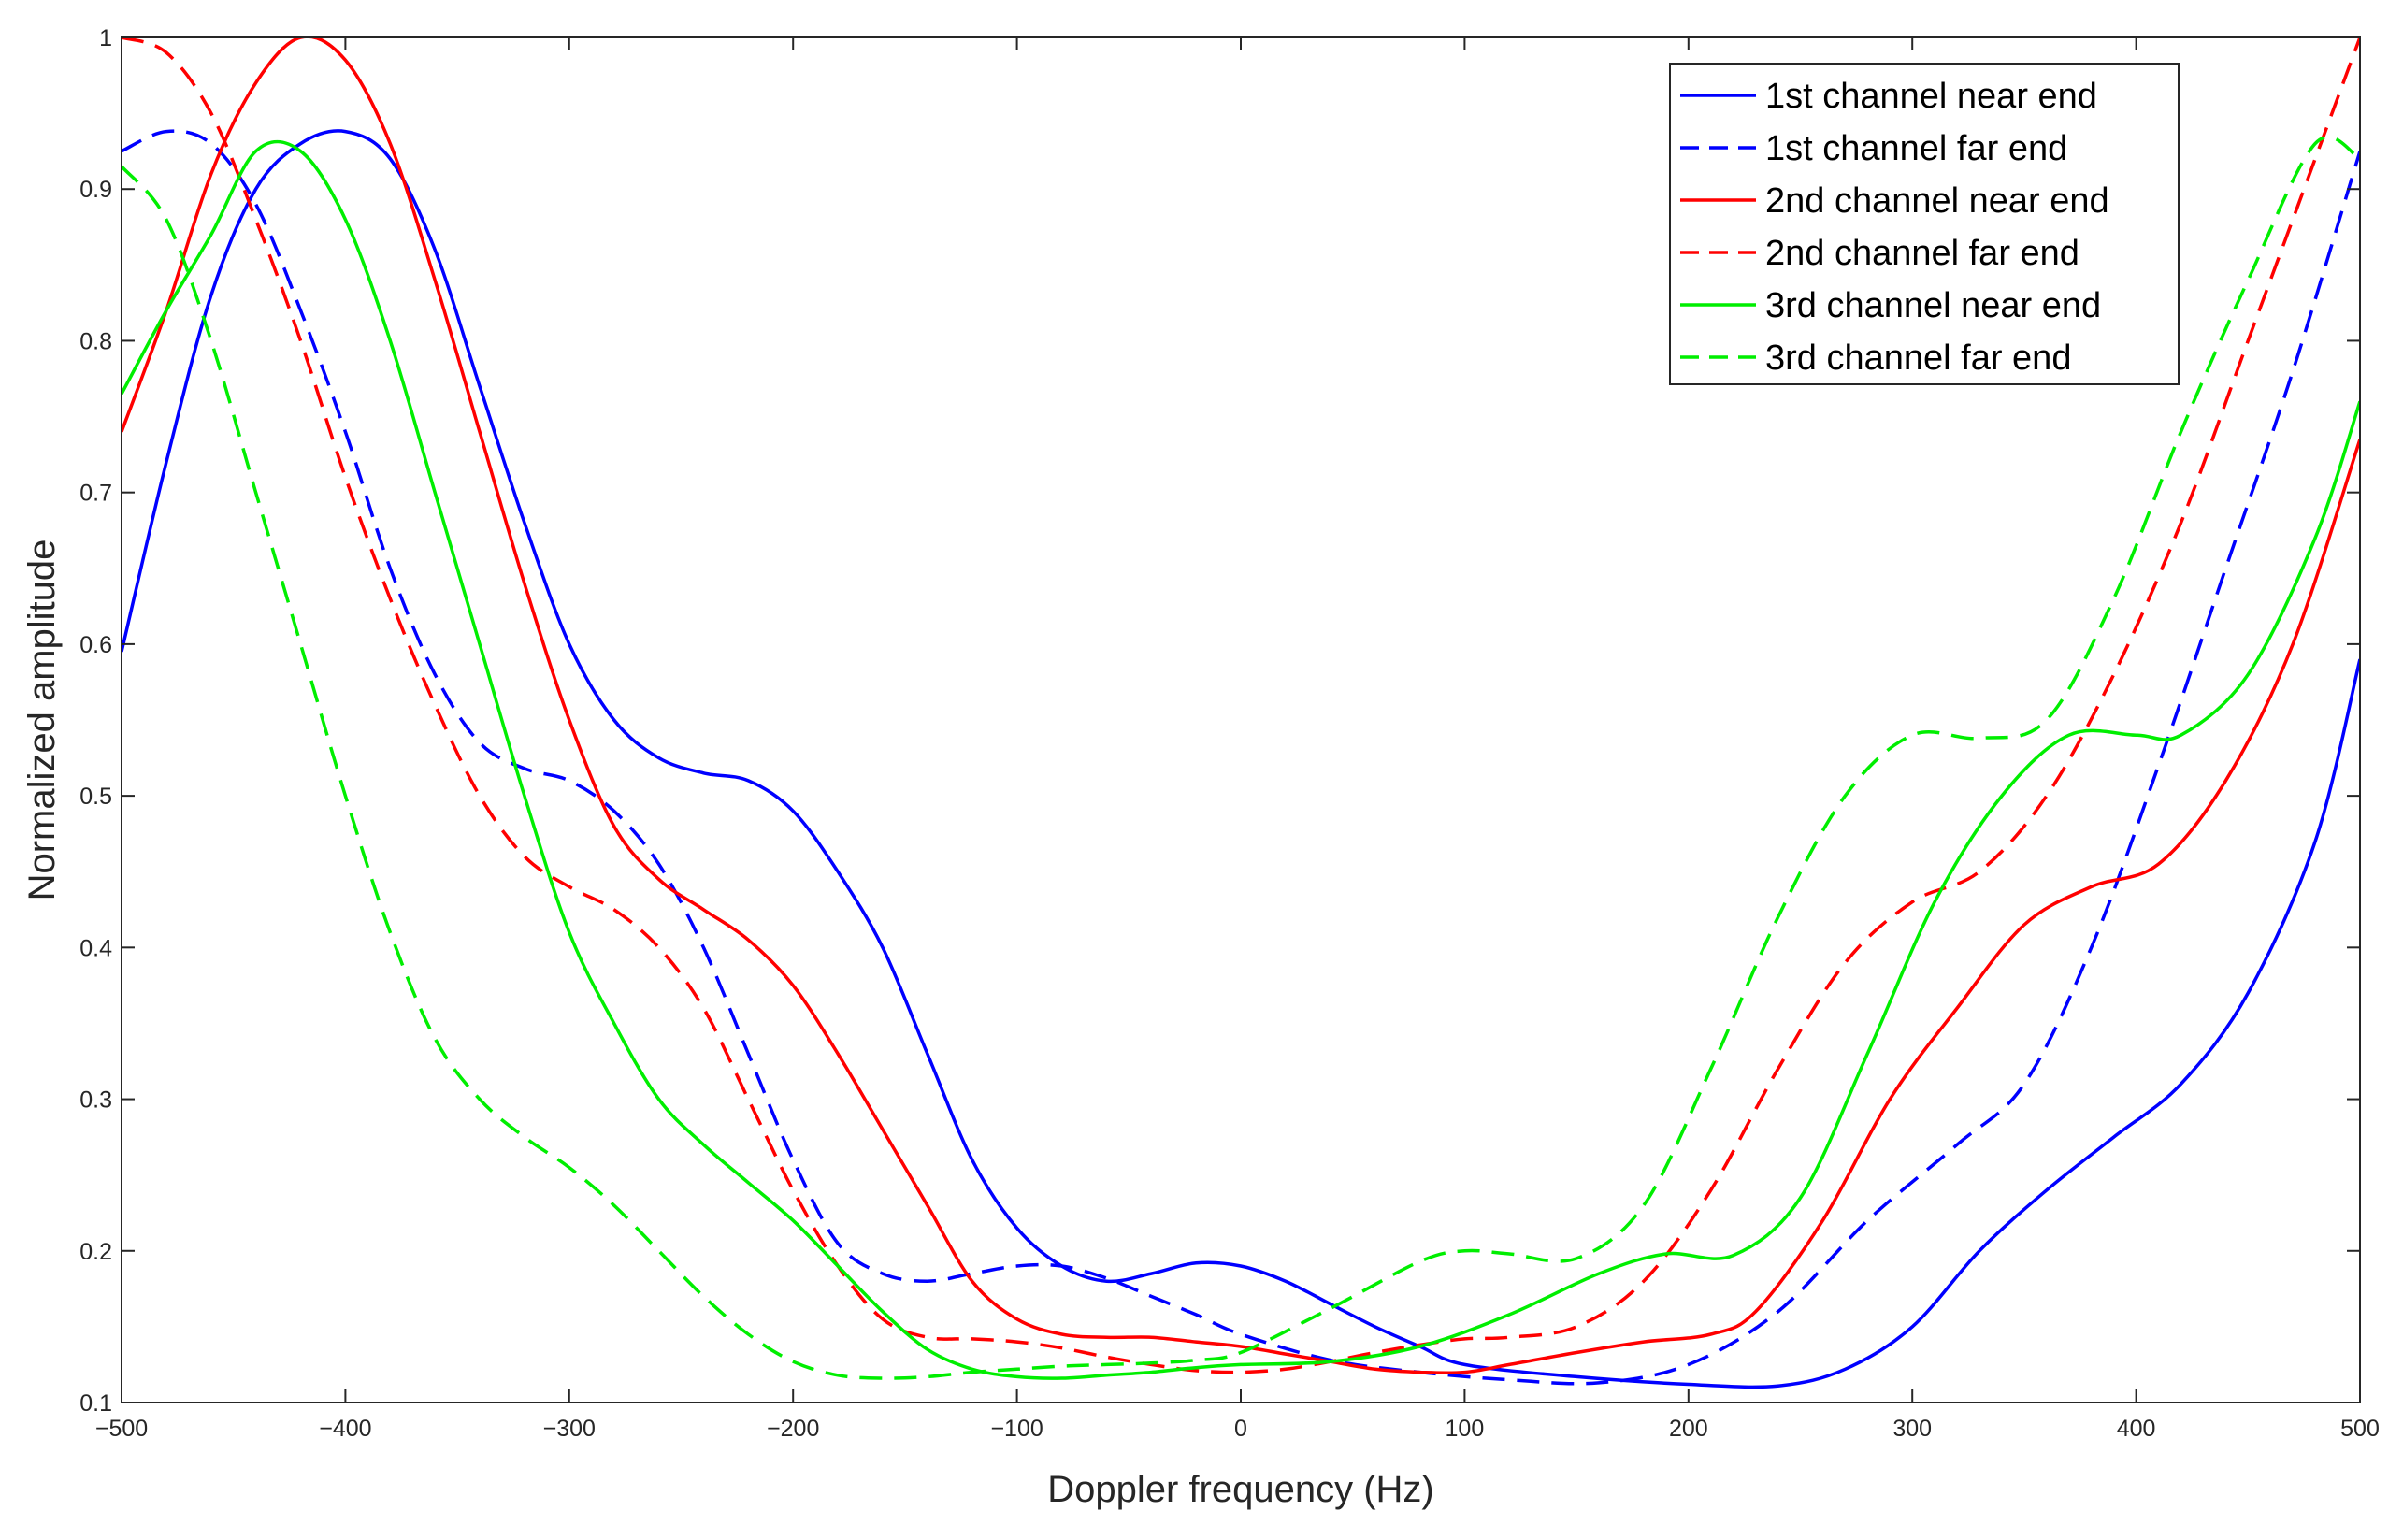 The image size is (2403, 1540). What do you see at coordinates (95, 494) in the screenshot?
I see `y-tick-label: 0.7` at bounding box center [95, 494].